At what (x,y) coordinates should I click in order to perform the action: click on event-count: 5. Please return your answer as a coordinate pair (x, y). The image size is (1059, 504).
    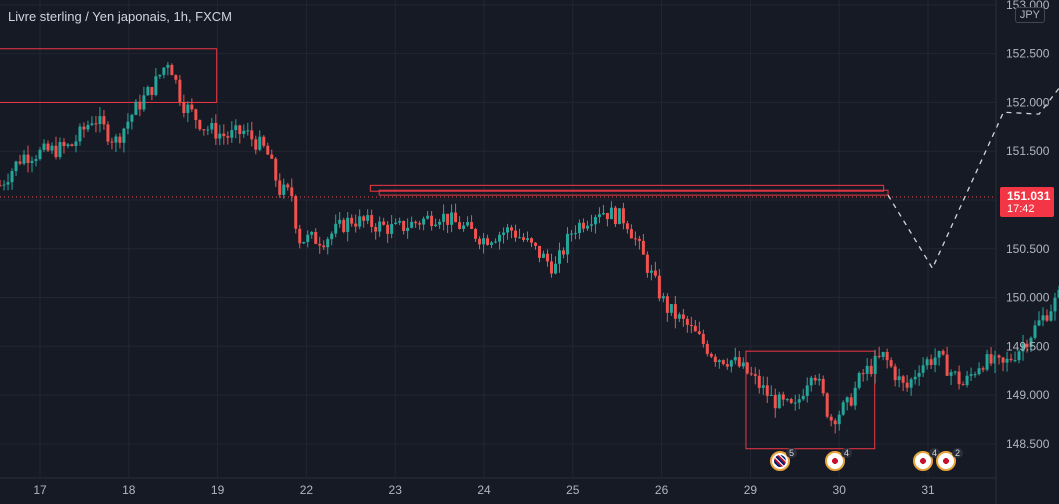
    Looking at the image, I should click on (792, 453).